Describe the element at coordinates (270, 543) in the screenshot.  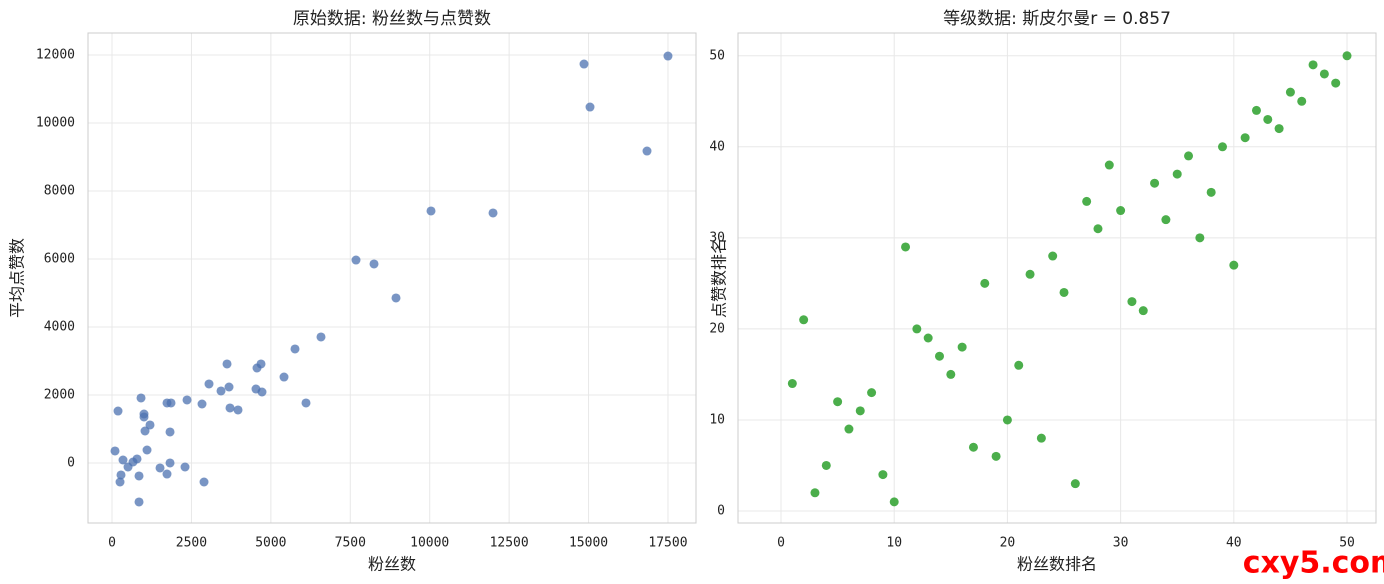
I see `x-tick-label: 5000` at that location.